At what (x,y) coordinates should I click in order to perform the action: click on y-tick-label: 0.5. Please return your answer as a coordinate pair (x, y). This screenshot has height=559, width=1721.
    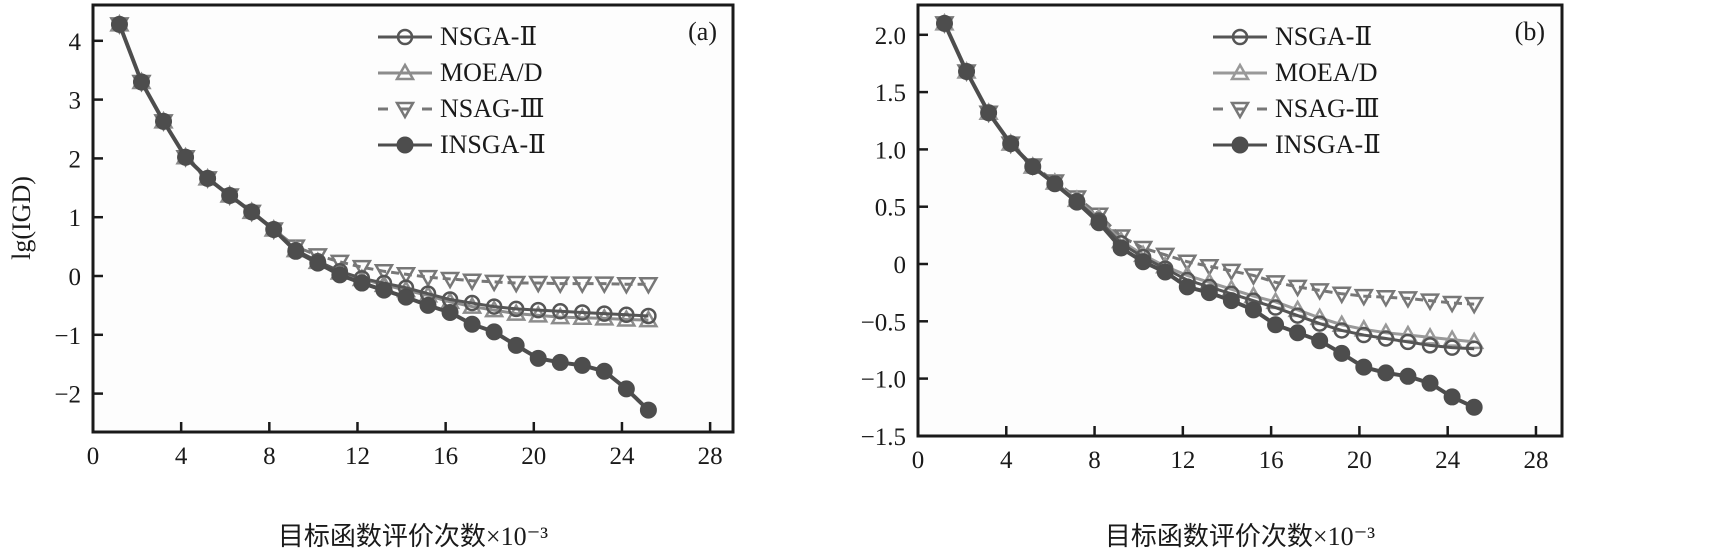
    Looking at the image, I should click on (890, 208).